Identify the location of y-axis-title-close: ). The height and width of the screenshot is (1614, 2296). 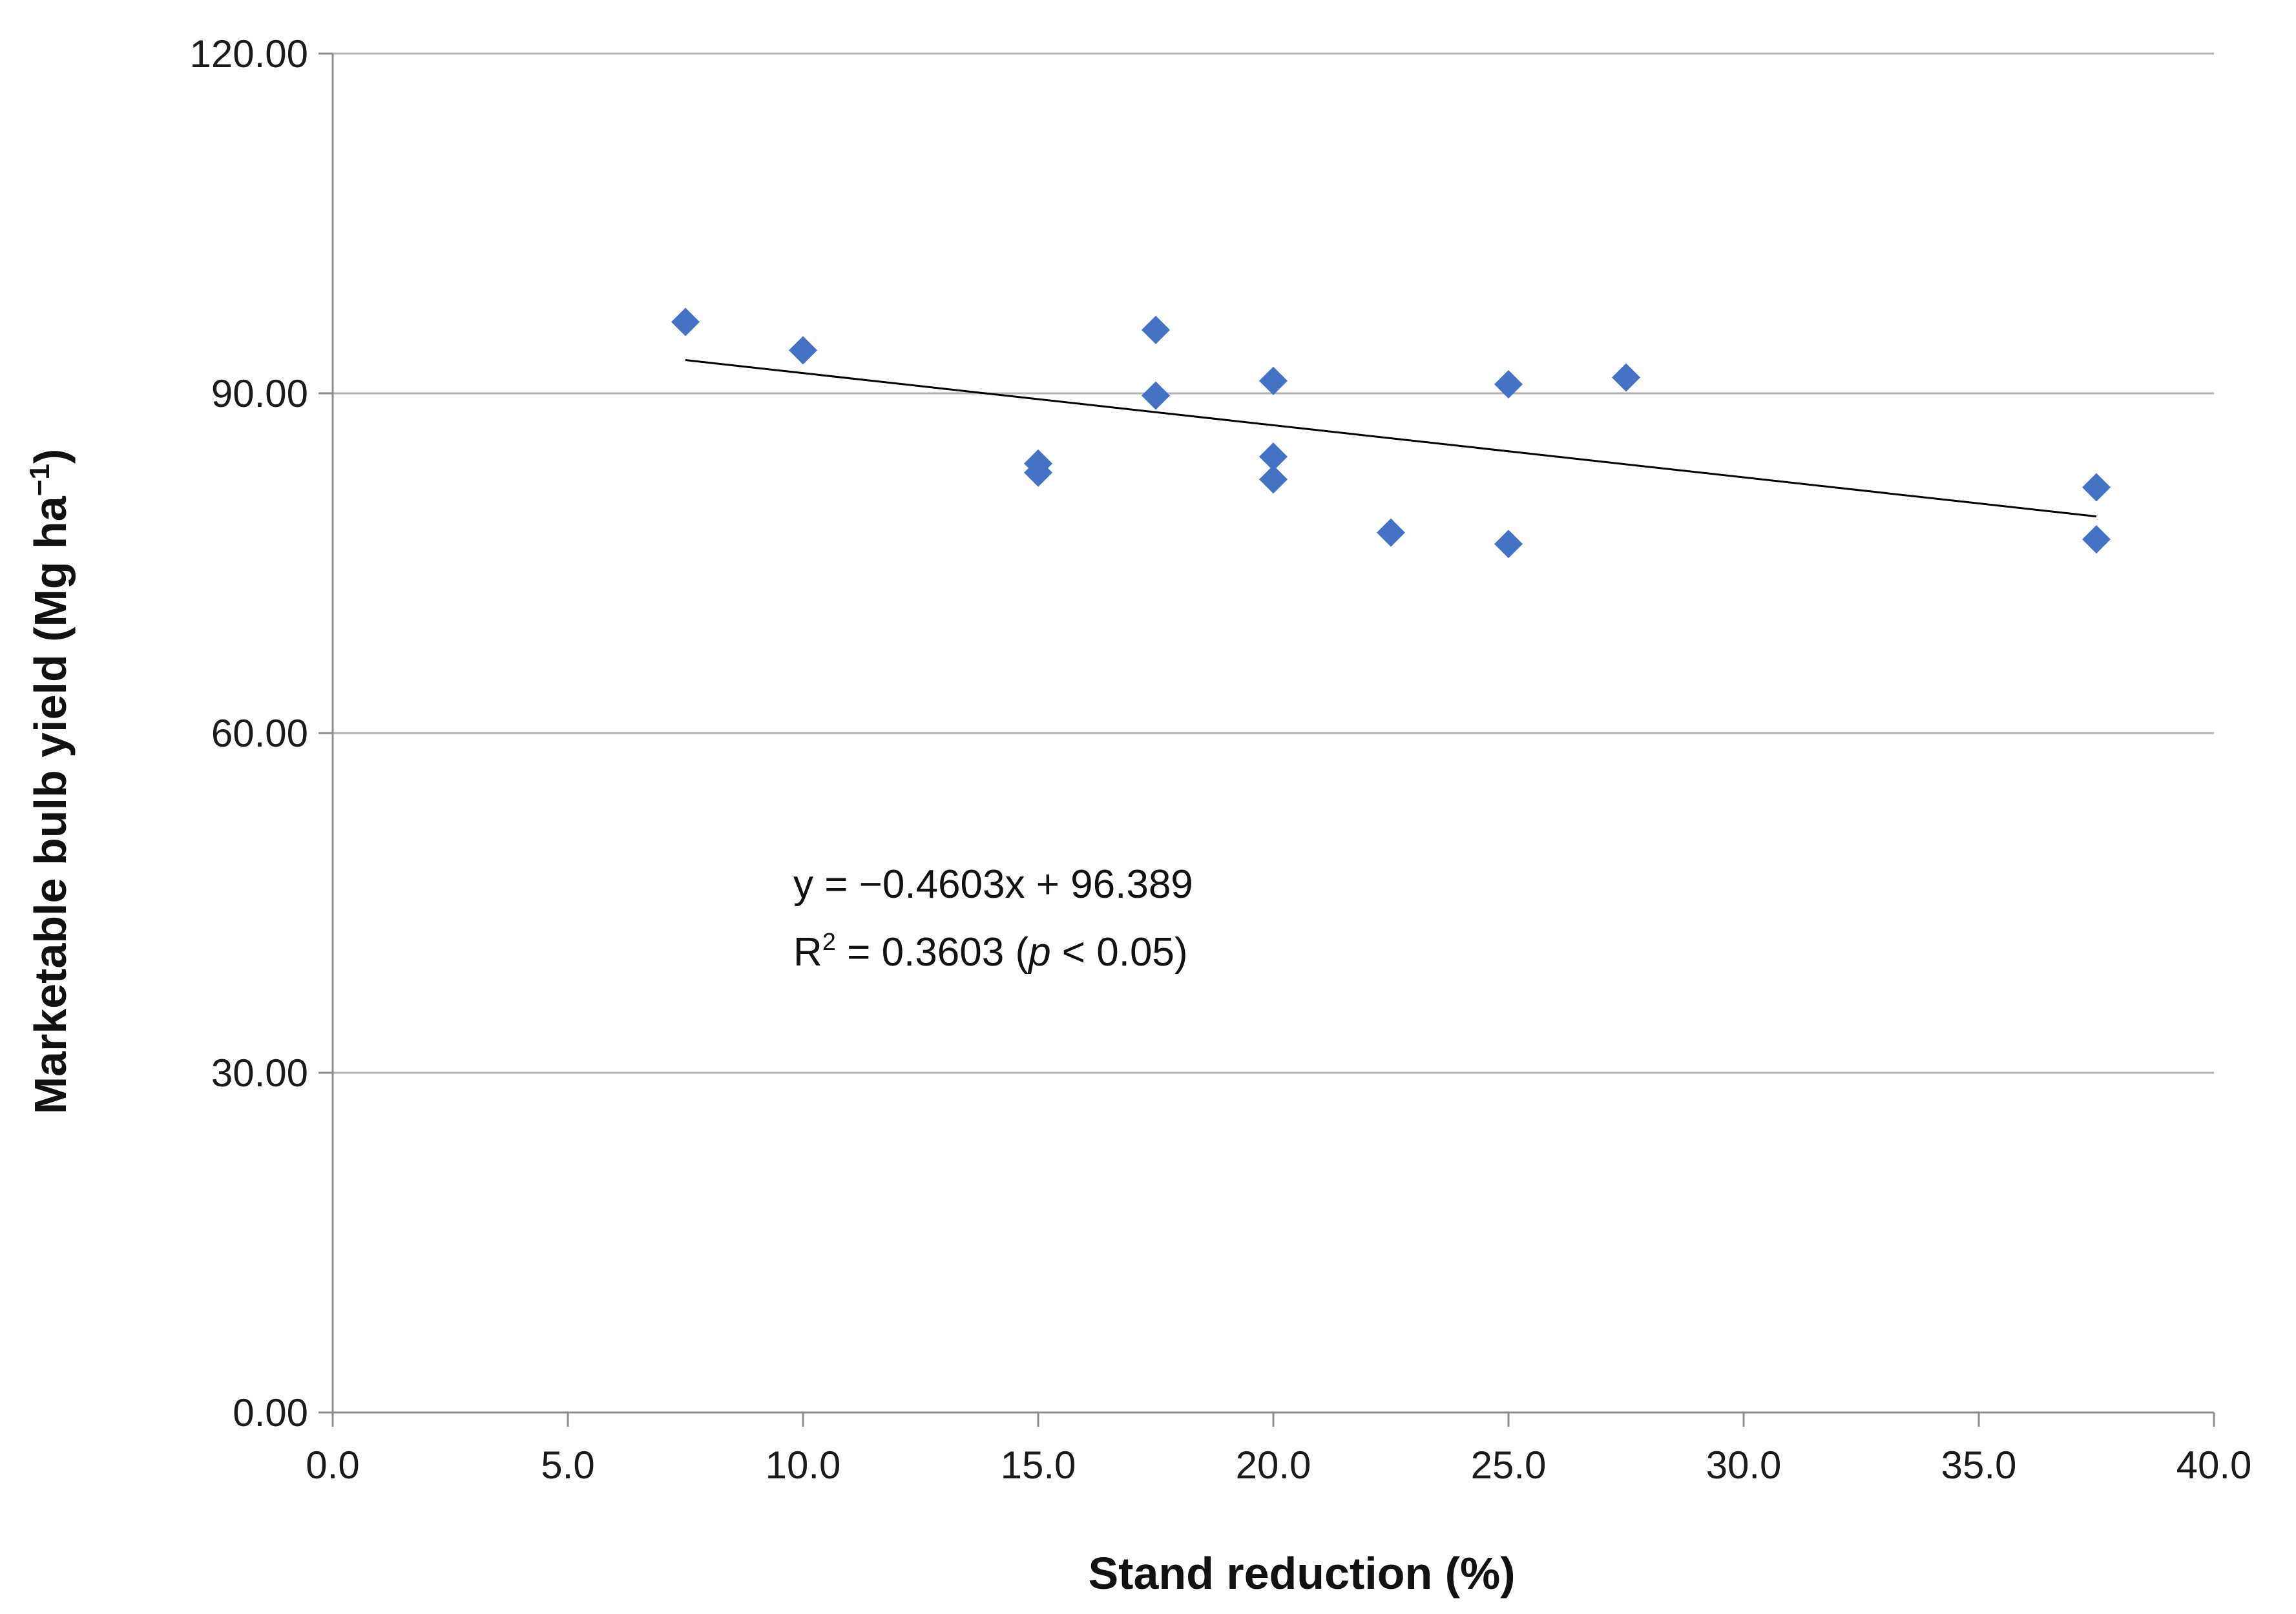
(51, 456).